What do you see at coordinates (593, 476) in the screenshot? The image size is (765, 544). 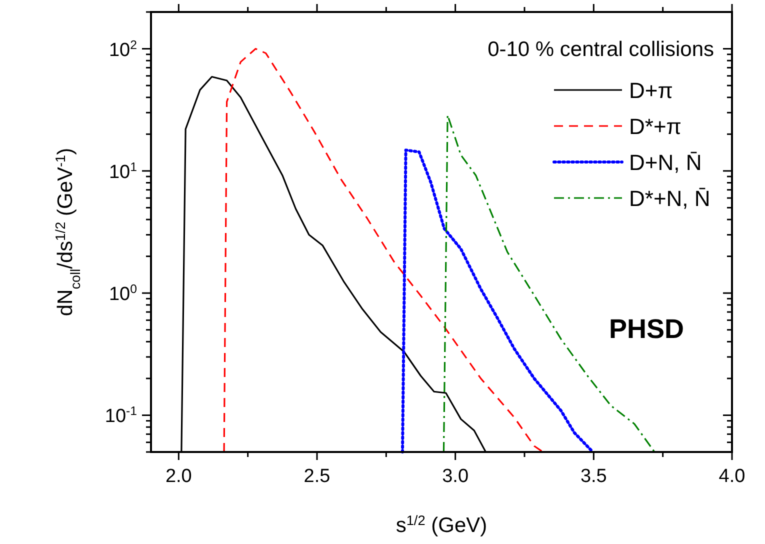 I see `x-tick-label: 3.5` at bounding box center [593, 476].